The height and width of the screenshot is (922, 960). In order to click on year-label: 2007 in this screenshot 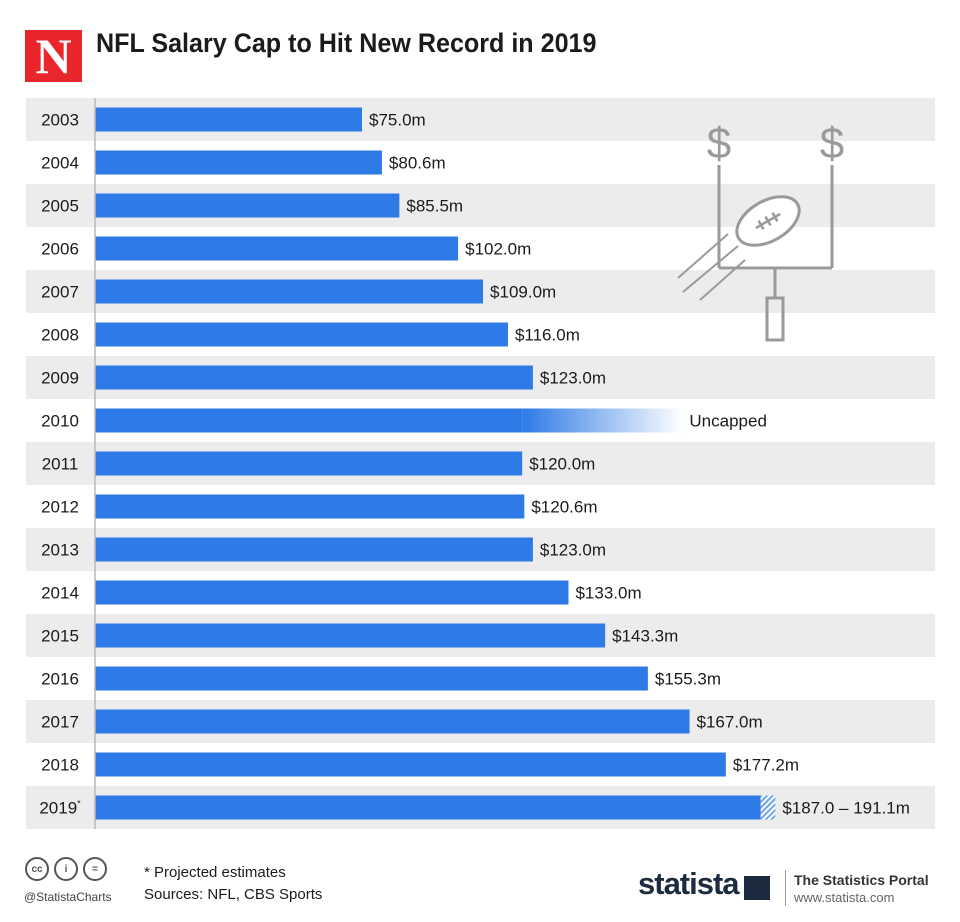, I will do `click(60, 292)`.